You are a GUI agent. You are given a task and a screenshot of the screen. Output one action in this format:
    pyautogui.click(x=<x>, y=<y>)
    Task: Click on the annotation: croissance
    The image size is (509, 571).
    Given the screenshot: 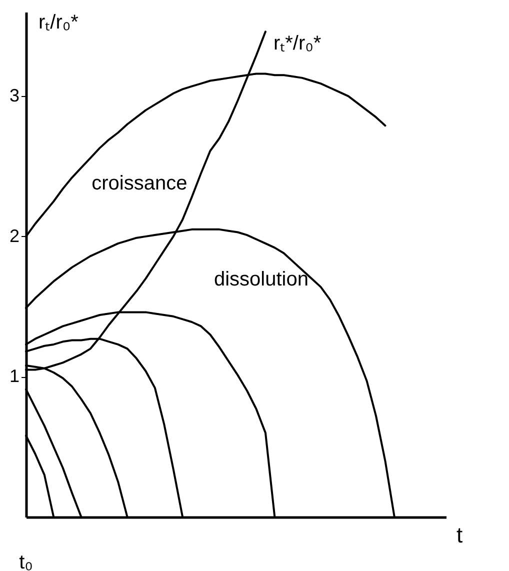 What is the action you would take?
    pyautogui.click(x=140, y=183)
    